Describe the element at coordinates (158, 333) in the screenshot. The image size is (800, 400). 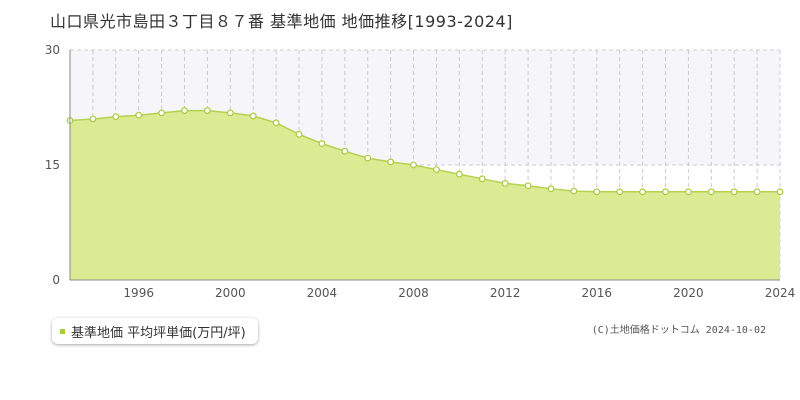
I see `legend-label: 基準地価 平均坪単価(万円/坪)` at that location.